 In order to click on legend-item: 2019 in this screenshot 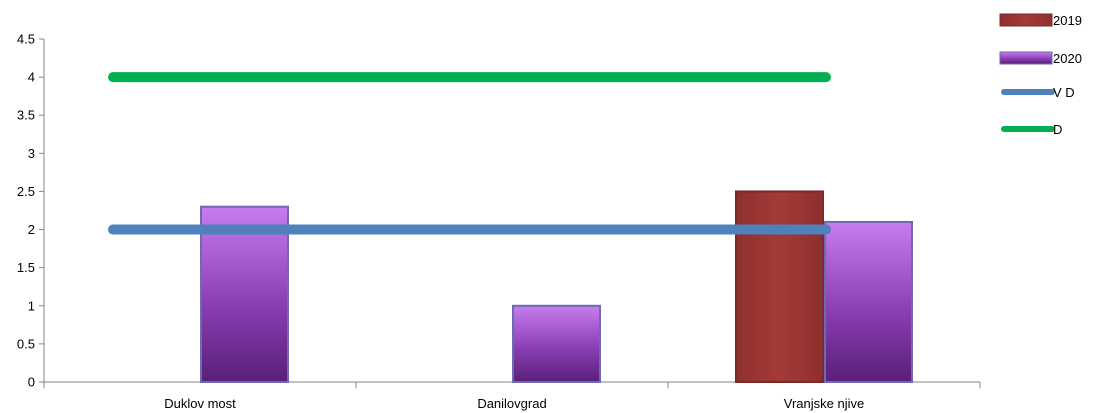, I will do `click(1040, 20)`.